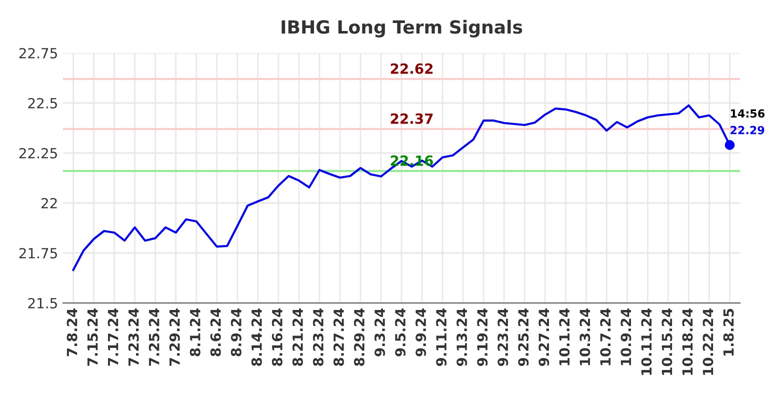 This screenshot has height=398, width=784. I want to click on x-tick-label: 9.11.24, so click(441, 337).